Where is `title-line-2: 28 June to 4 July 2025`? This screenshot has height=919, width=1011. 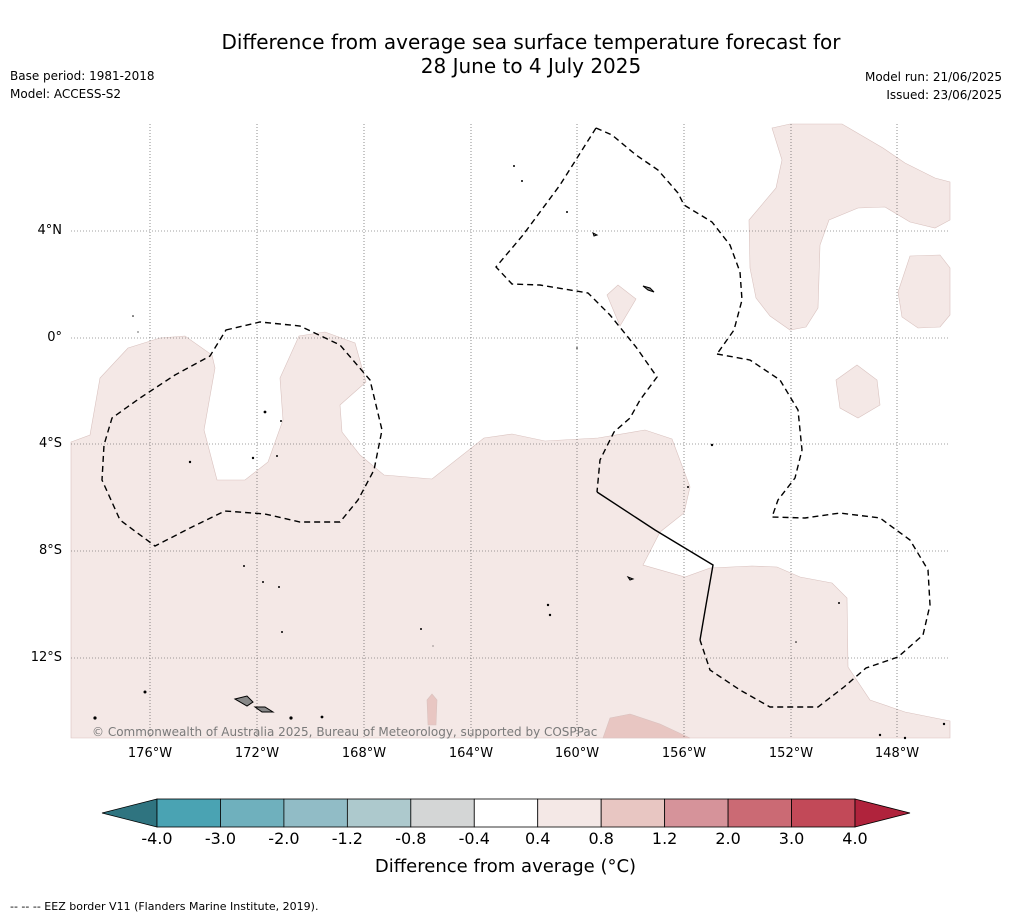
title-line-2: 28 June to 4 July 2025 is located at coordinates (531, 66).